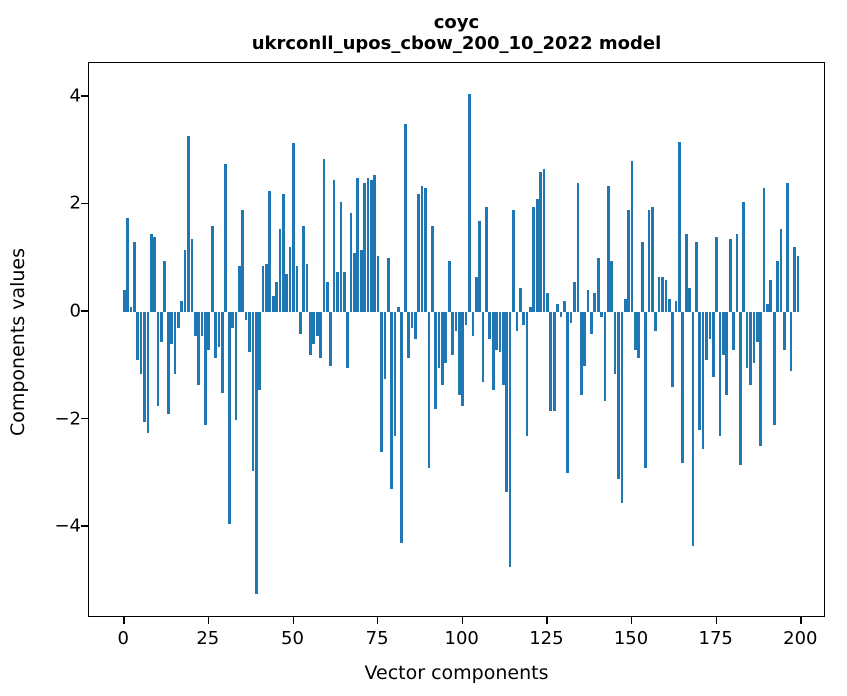 Image resolution: width=847 pixels, height=696 pixels. Describe the element at coordinates (84, 96) in the screenshot. I see `y-tick-mark` at that location.